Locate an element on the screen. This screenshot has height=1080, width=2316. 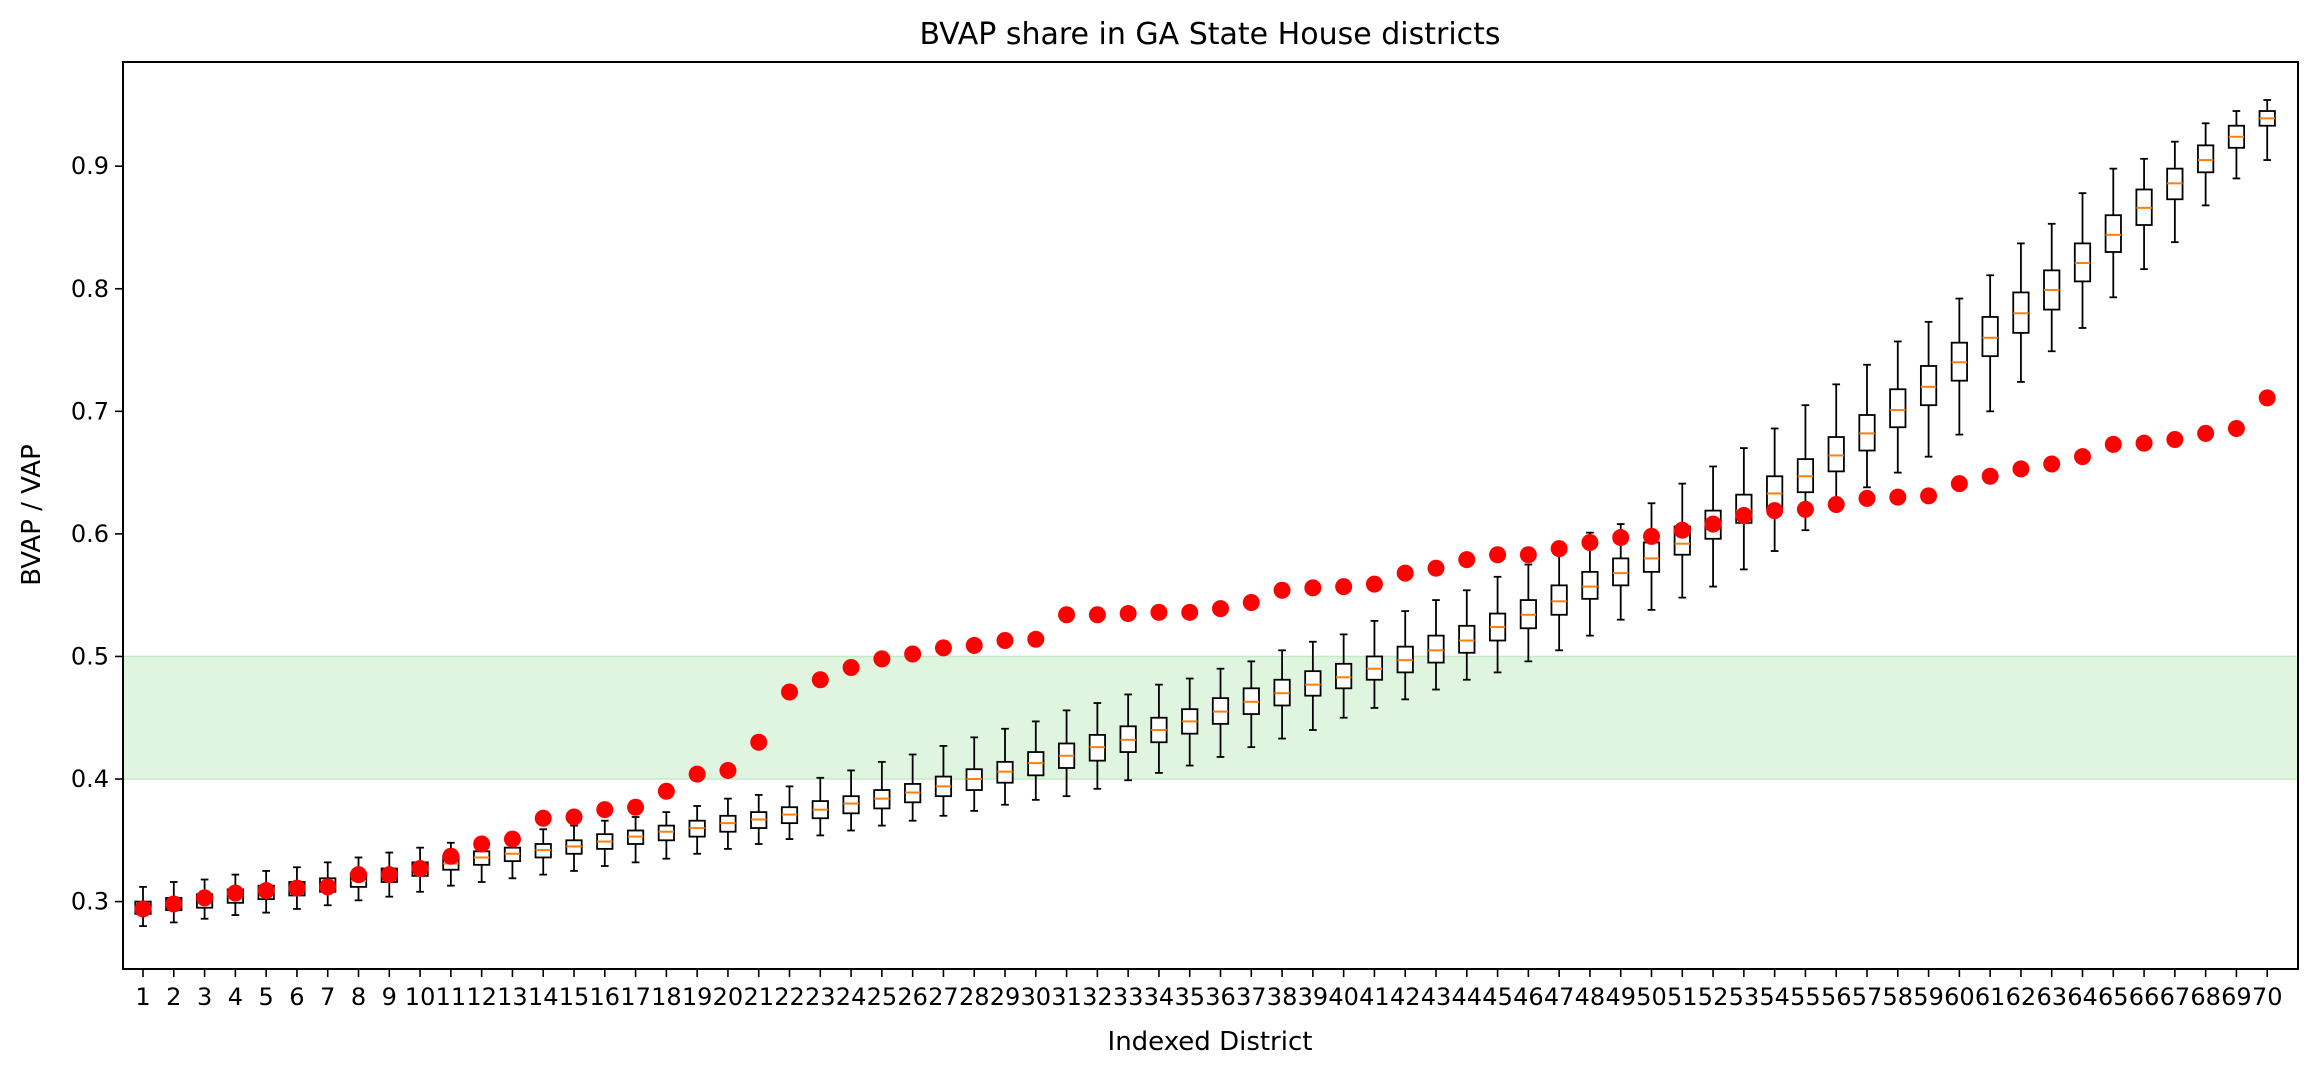
x-tick-label: 63 is located at coordinates (2051, 997).